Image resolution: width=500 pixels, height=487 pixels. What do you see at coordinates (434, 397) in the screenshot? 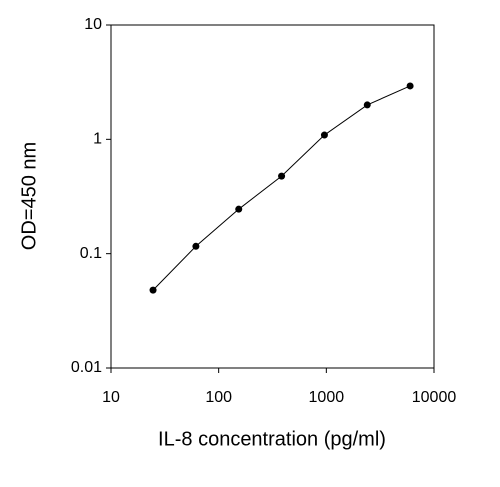
I see `x-tick-label: 10000` at bounding box center [434, 397].